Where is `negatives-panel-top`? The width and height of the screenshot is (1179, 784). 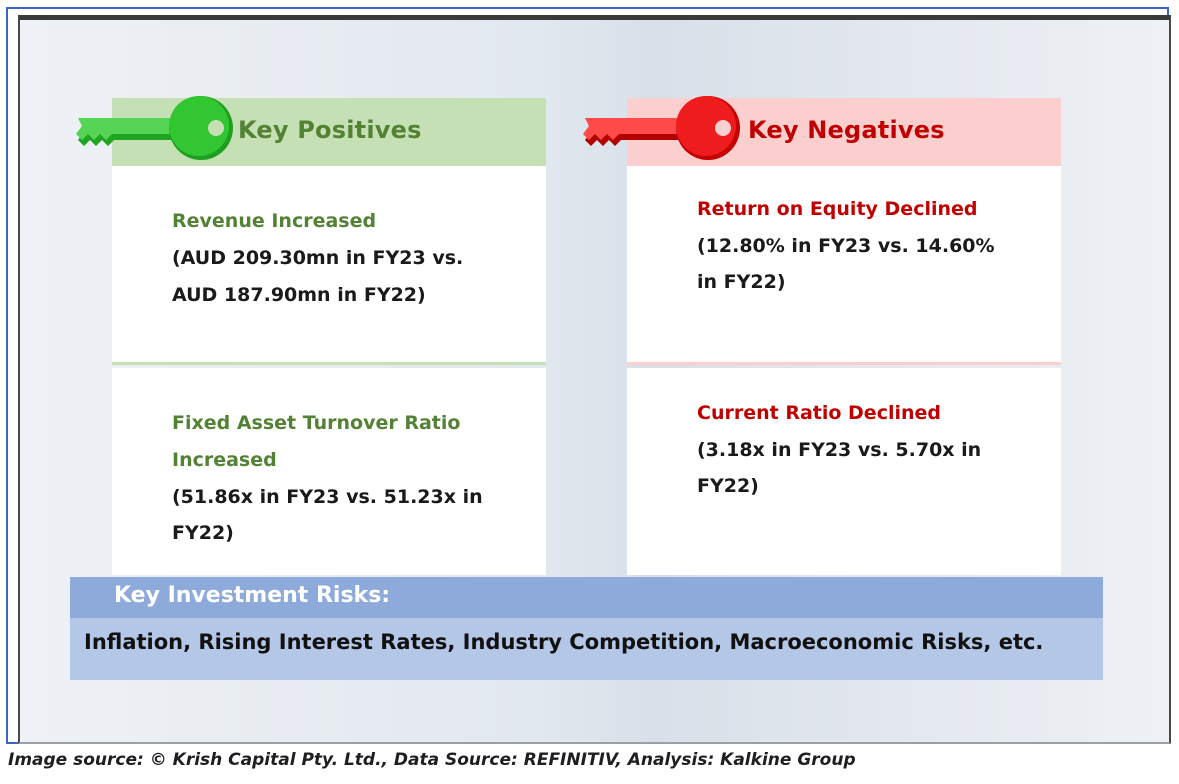
negatives-panel-top is located at coordinates (844, 264).